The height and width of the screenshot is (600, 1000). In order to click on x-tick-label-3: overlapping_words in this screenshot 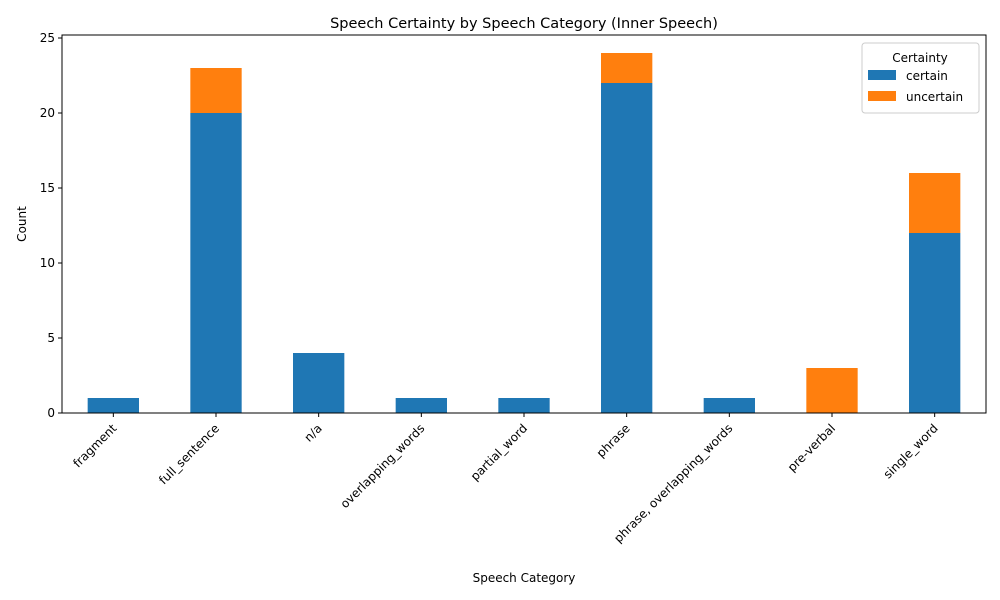, I will do `click(383, 466)`.